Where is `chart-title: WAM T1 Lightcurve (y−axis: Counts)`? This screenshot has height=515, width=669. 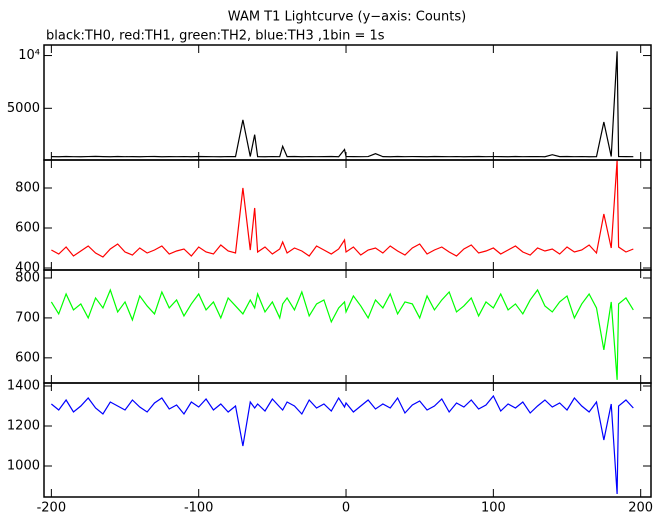 chart-title: WAM T1 Lightcurve (y−axis: Counts) is located at coordinates (347, 17).